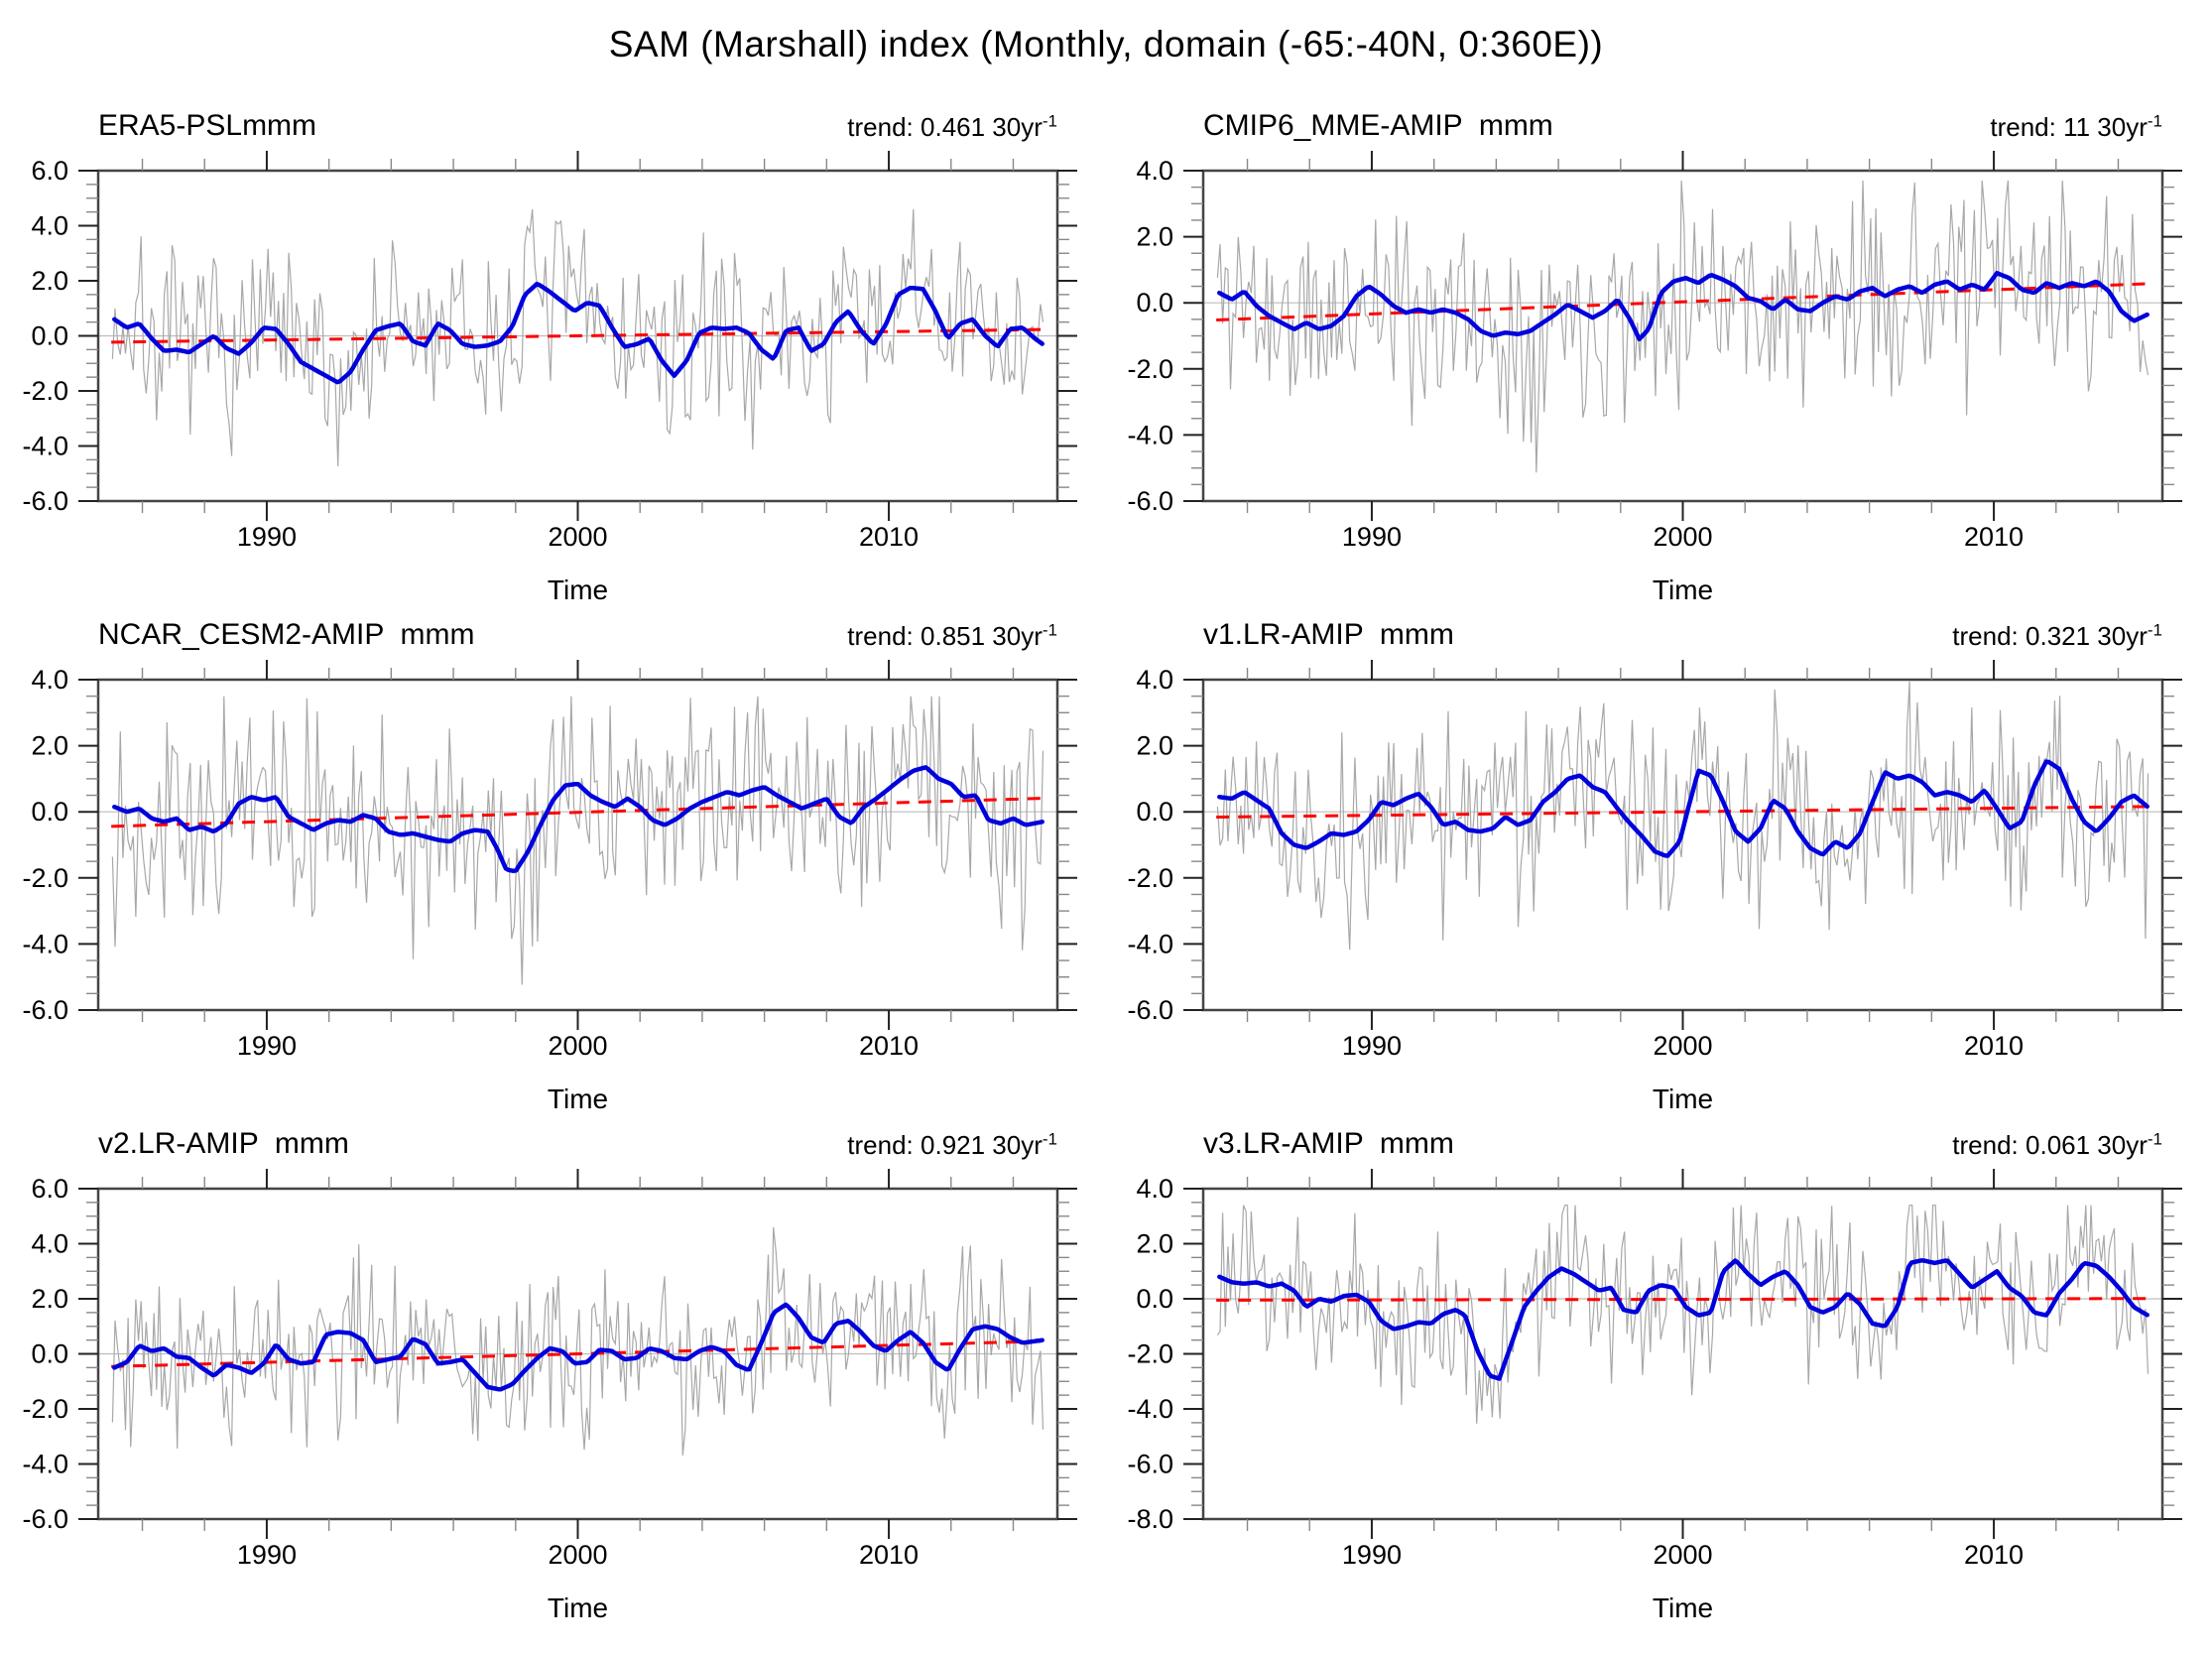  What do you see at coordinates (1378, 125) in the screenshot?
I see `panel-title: CMIP6_MME-AMIP mmm` at bounding box center [1378, 125].